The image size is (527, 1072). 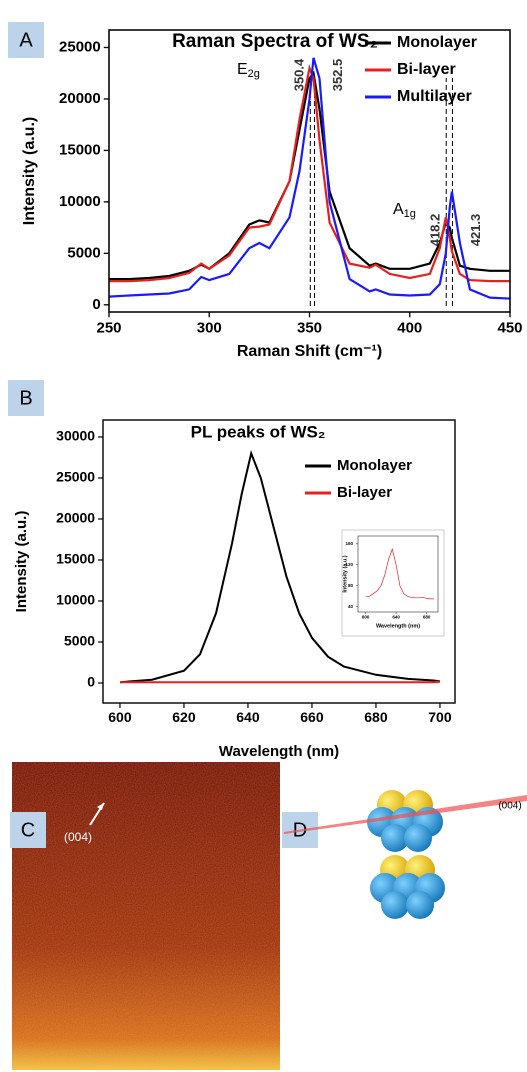 What do you see at coordinates (242, 69) in the screenshot?
I see `annotation-text: E` at bounding box center [242, 69].